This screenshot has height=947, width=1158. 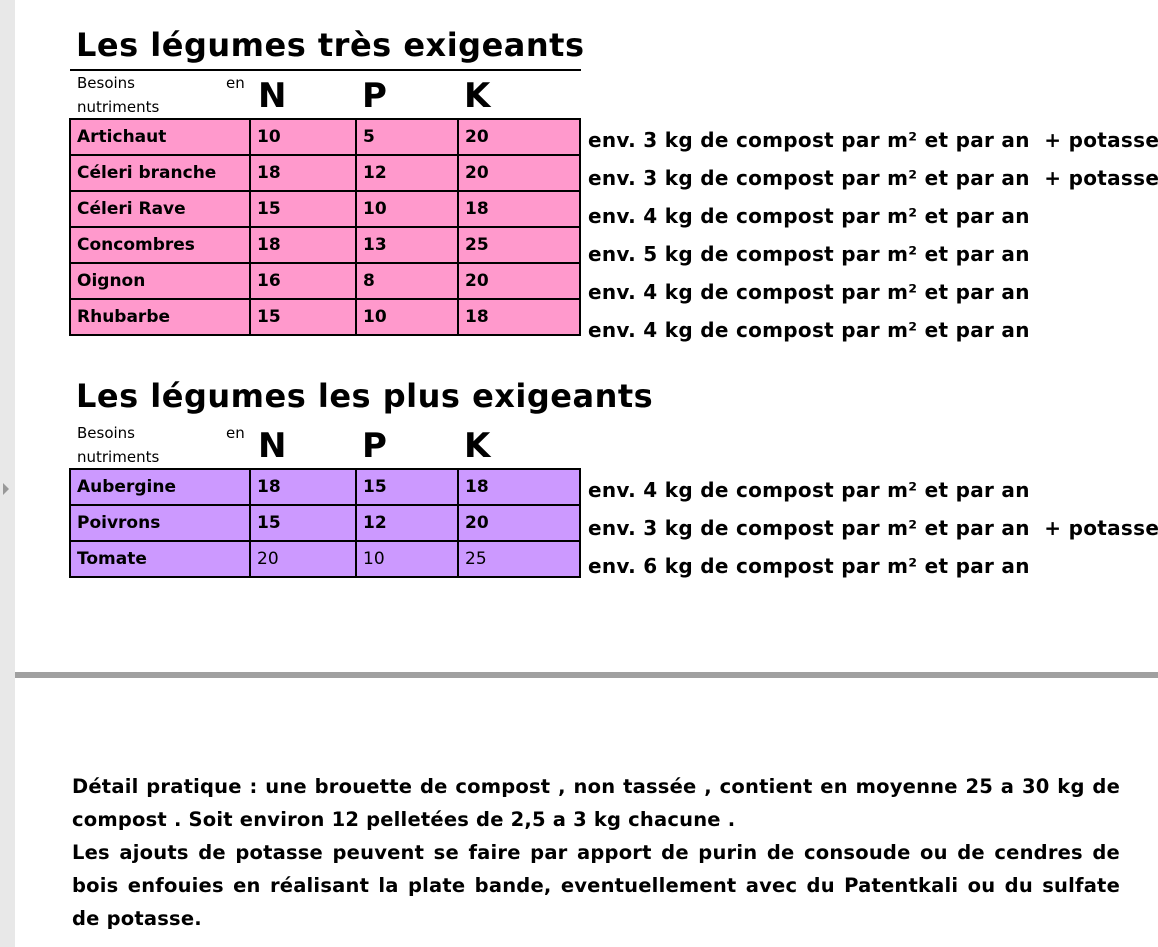 I want to click on vegetable-name-cell: Aubergine, so click(x=160, y=487).